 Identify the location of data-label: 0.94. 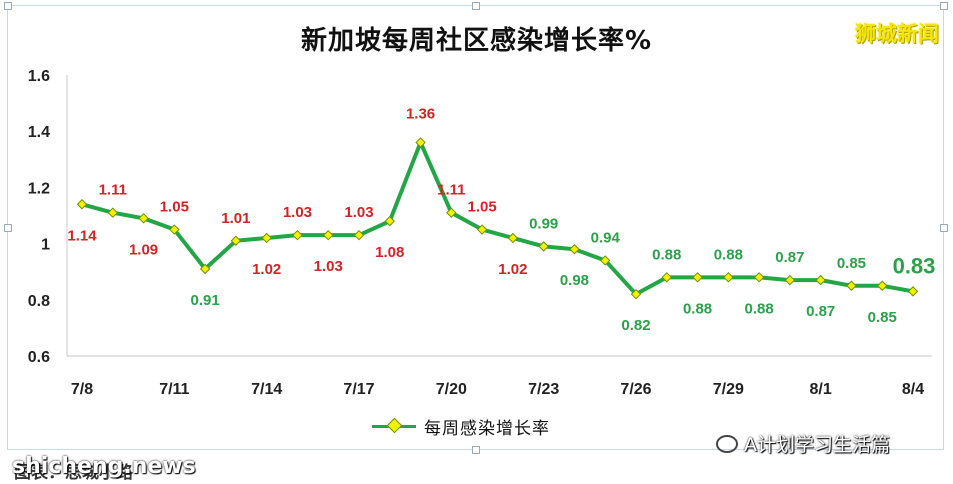
(606, 237).